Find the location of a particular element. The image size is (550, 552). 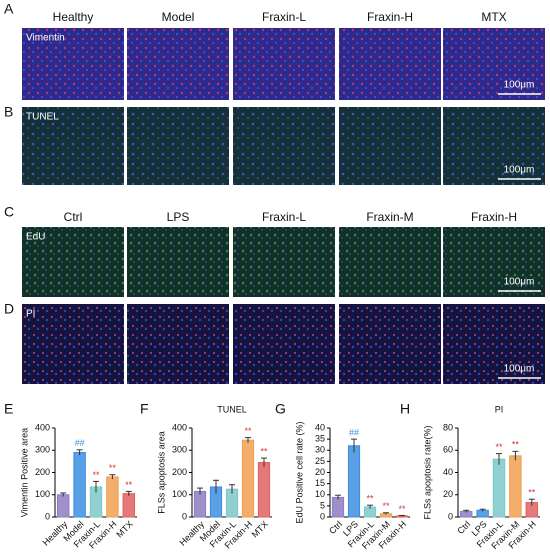

y-axis-label: Vimentin Positive area is located at coordinates (24, 472).